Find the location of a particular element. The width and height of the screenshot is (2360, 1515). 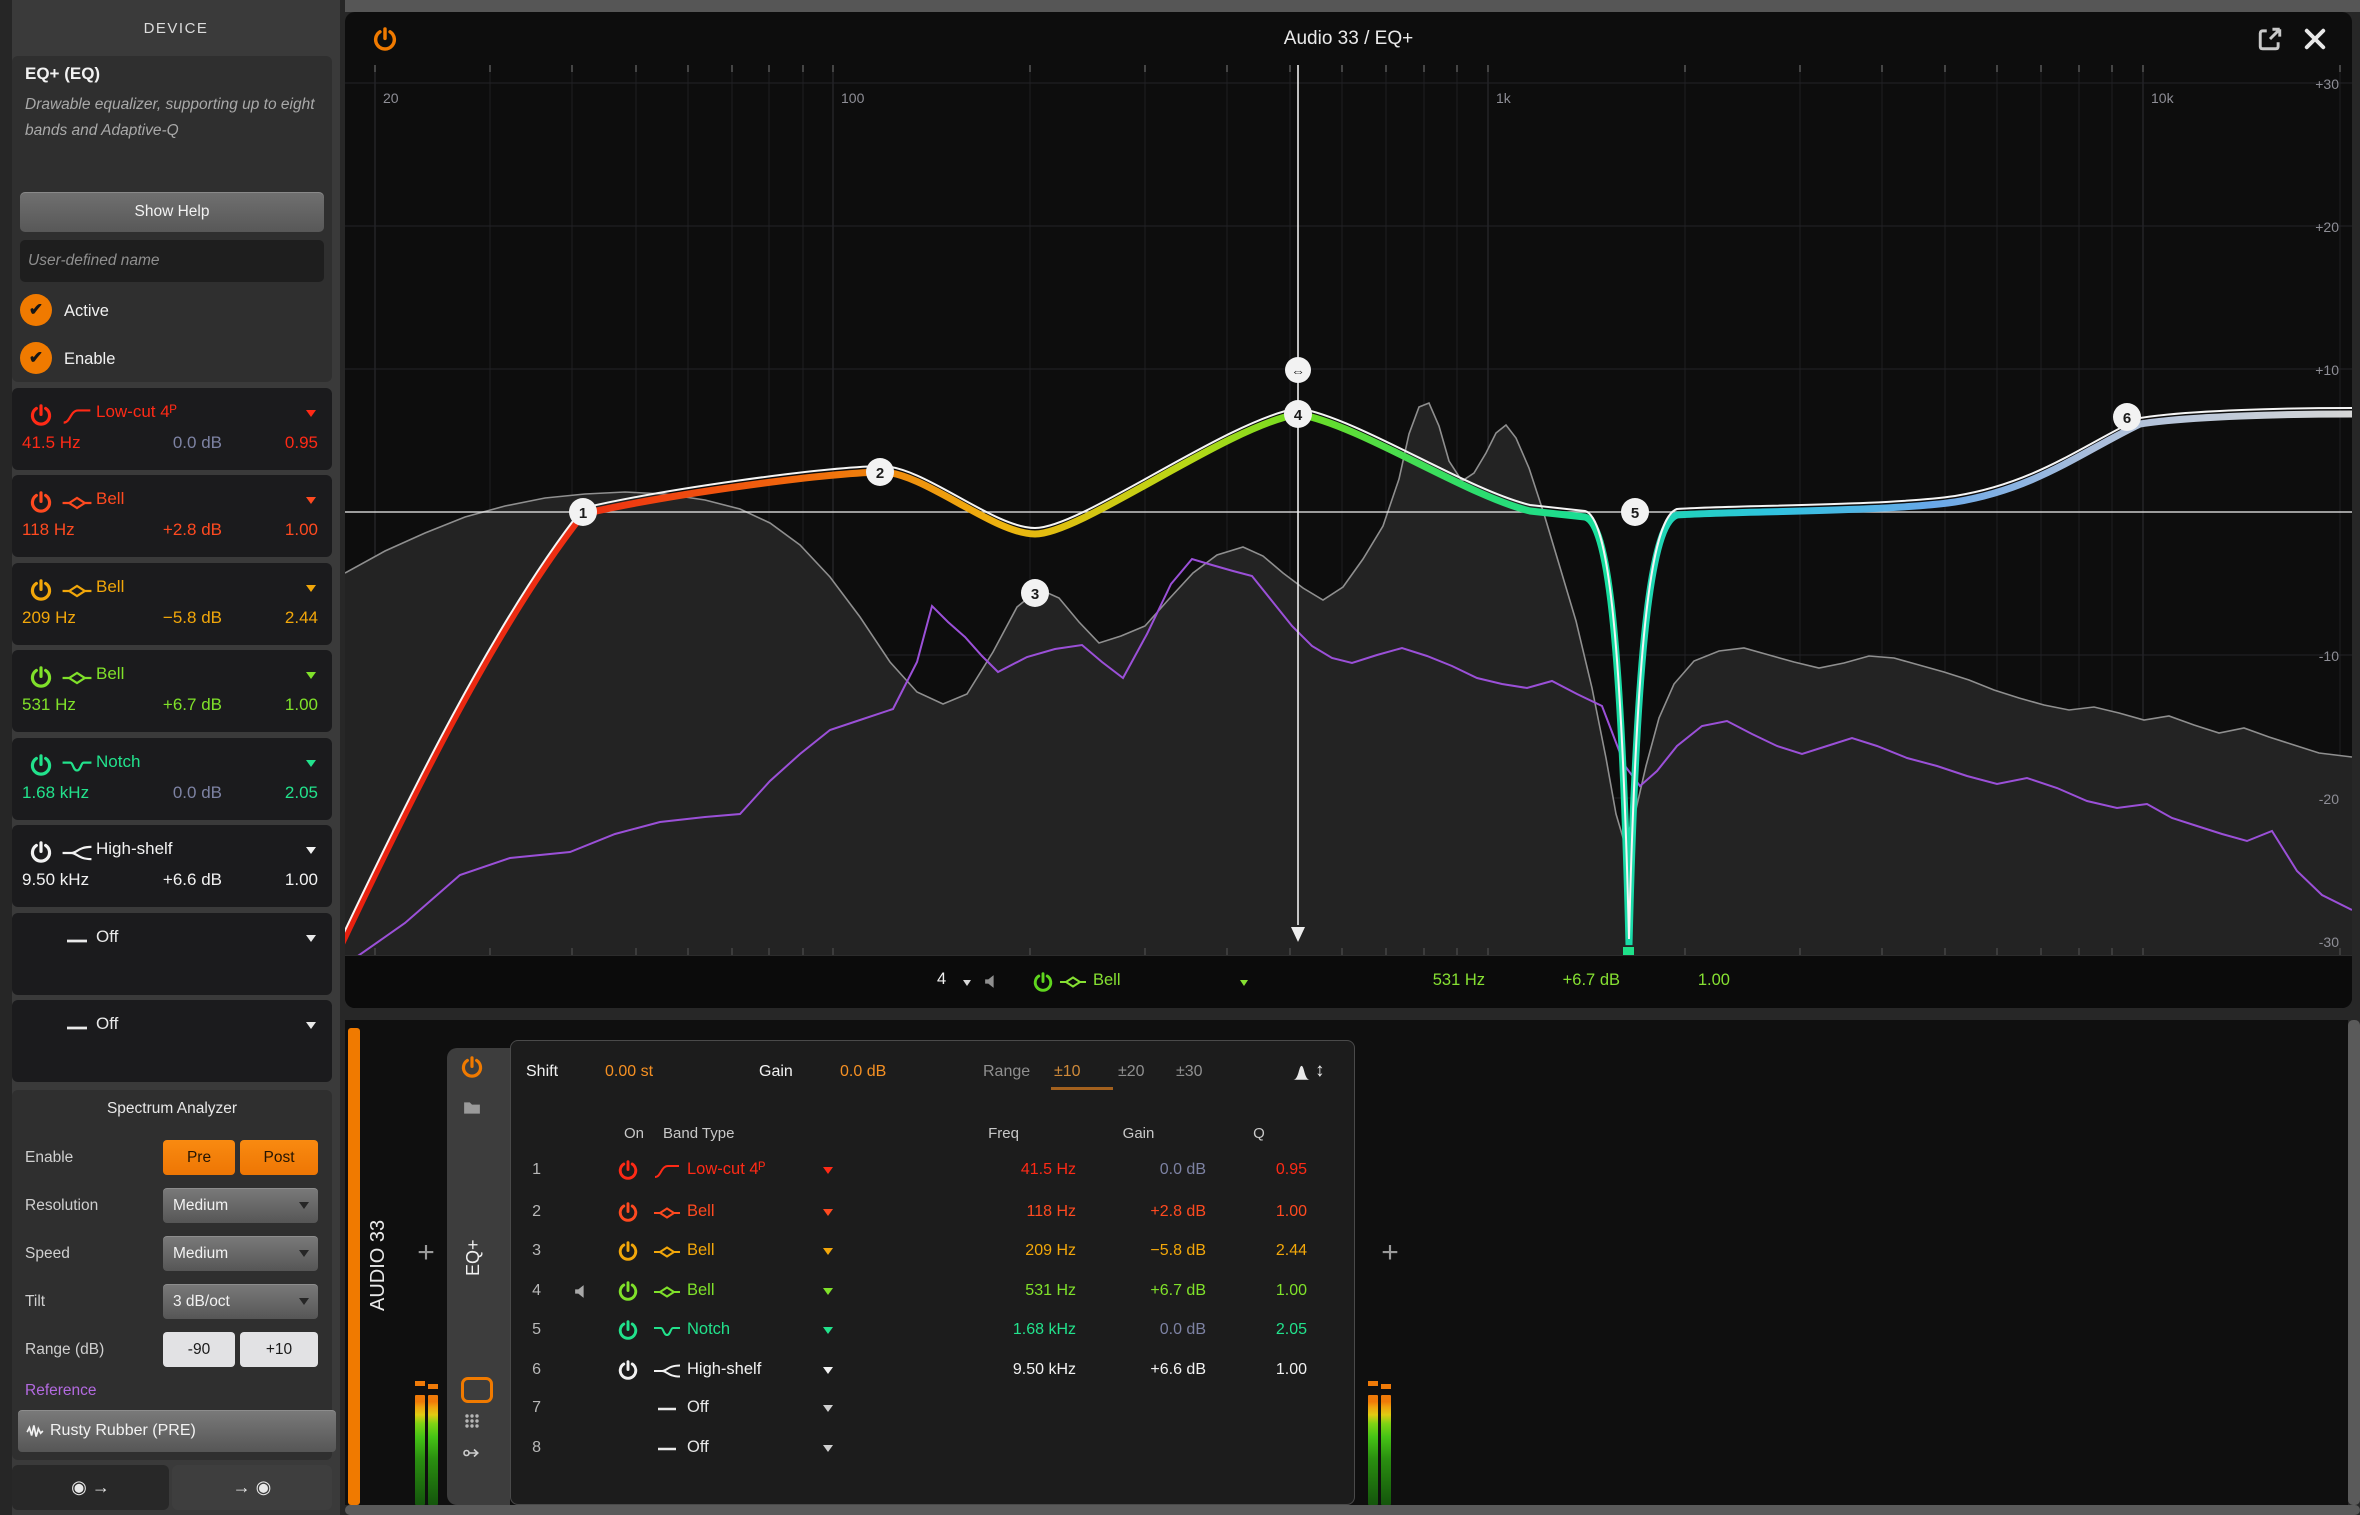

device-tab-label: EQ+ is located at coordinates (473, 1258).